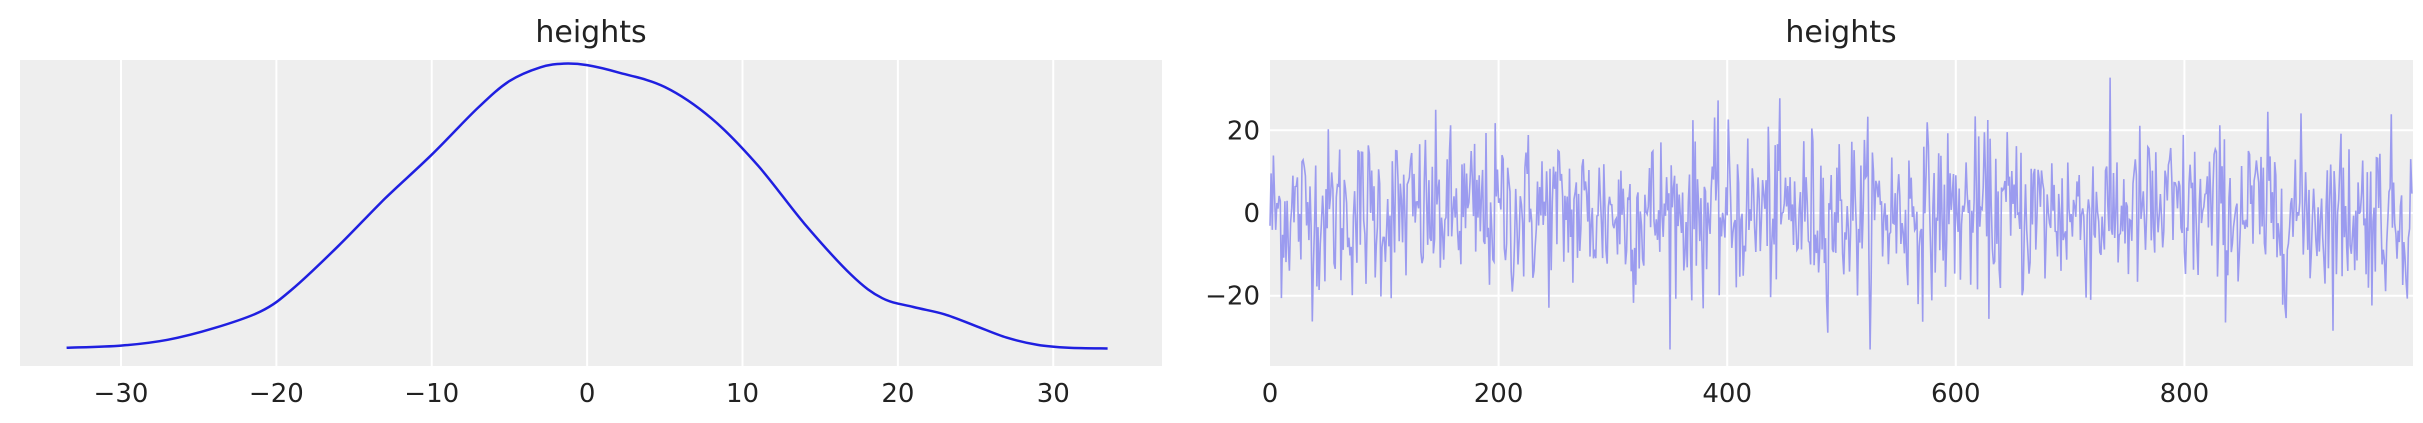 The width and height of the screenshot is (2423, 423). Describe the element at coordinates (1727, 394) in the screenshot. I see `trace-x-tick-label: 400` at that location.